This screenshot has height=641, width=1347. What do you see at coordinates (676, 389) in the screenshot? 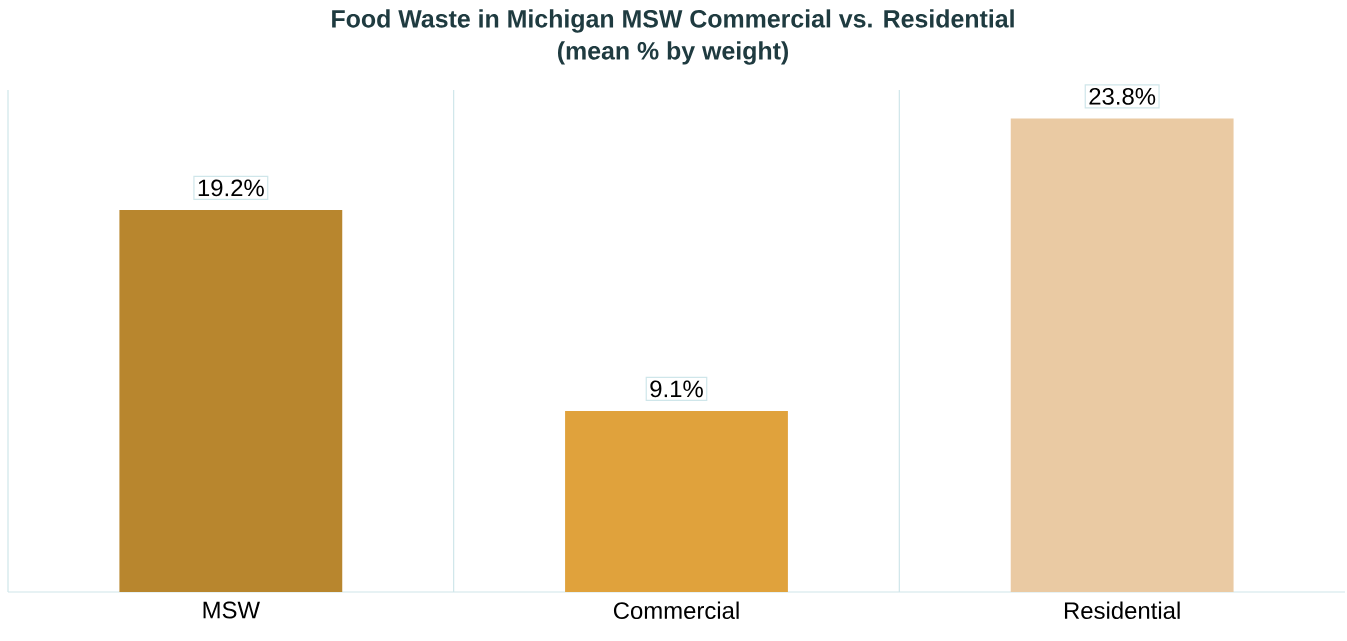
I see `data-label: 9.1%` at bounding box center [676, 389].